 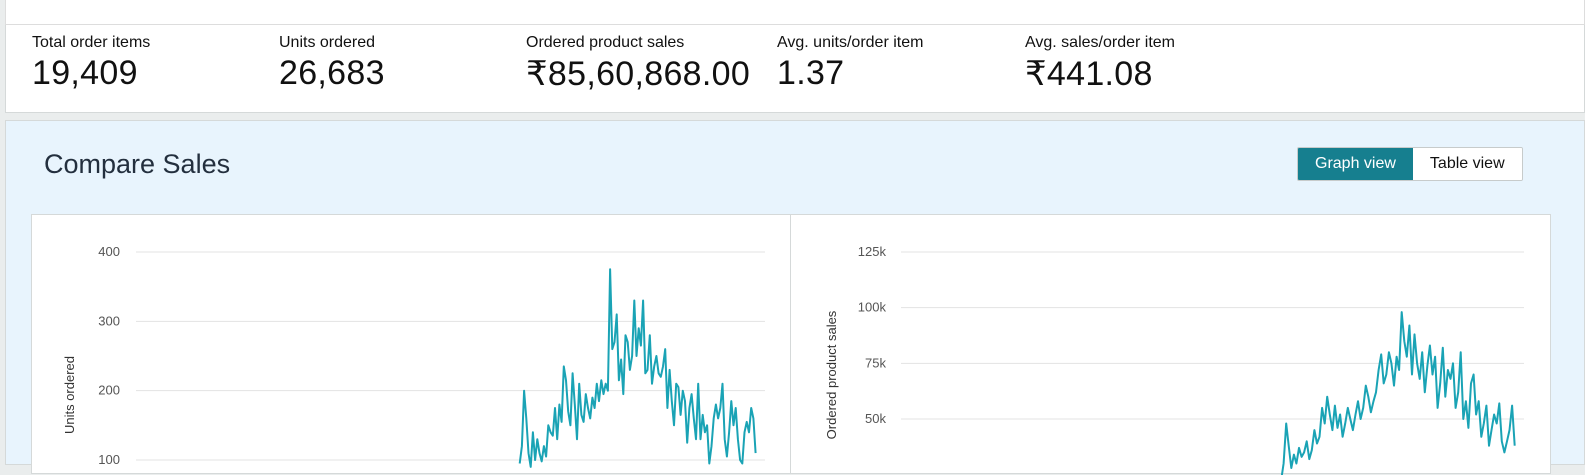 What do you see at coordinates (811, 73) in the screenshot?
I see `metric-value: 1.37` at bounding box center [811, 73].